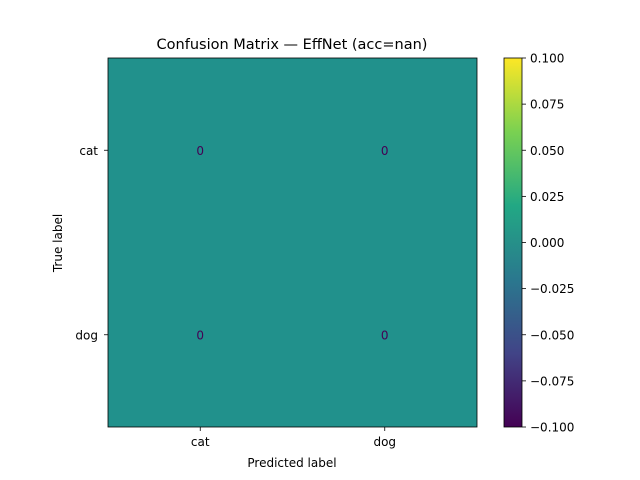 This screenshot has width=640, height=480. I want to click on colorbar-tick-label: −0.050, so click(552, 335).